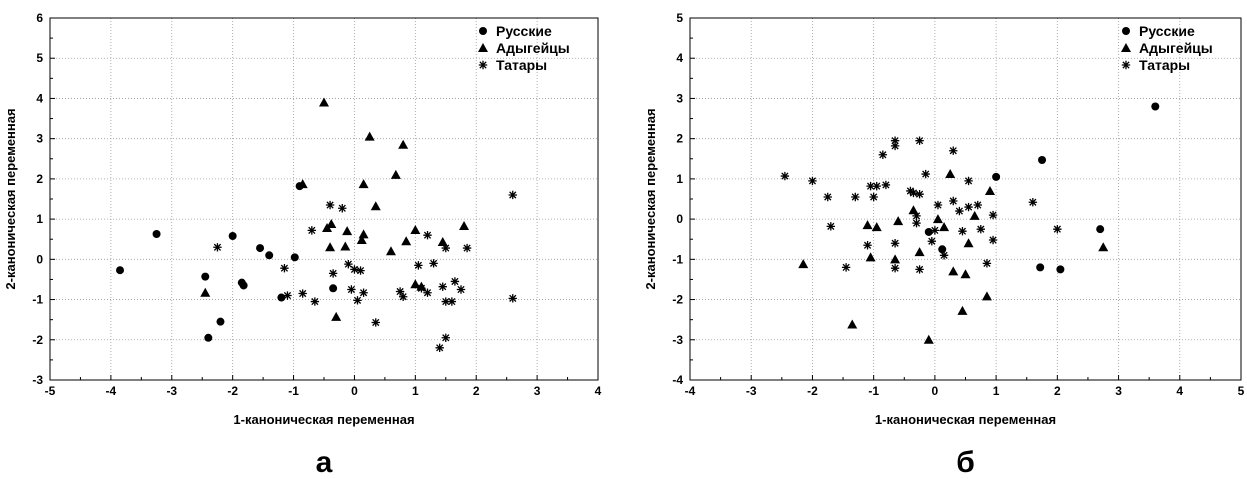  I want to click on x-tick-label: -2, so click(812, 391).